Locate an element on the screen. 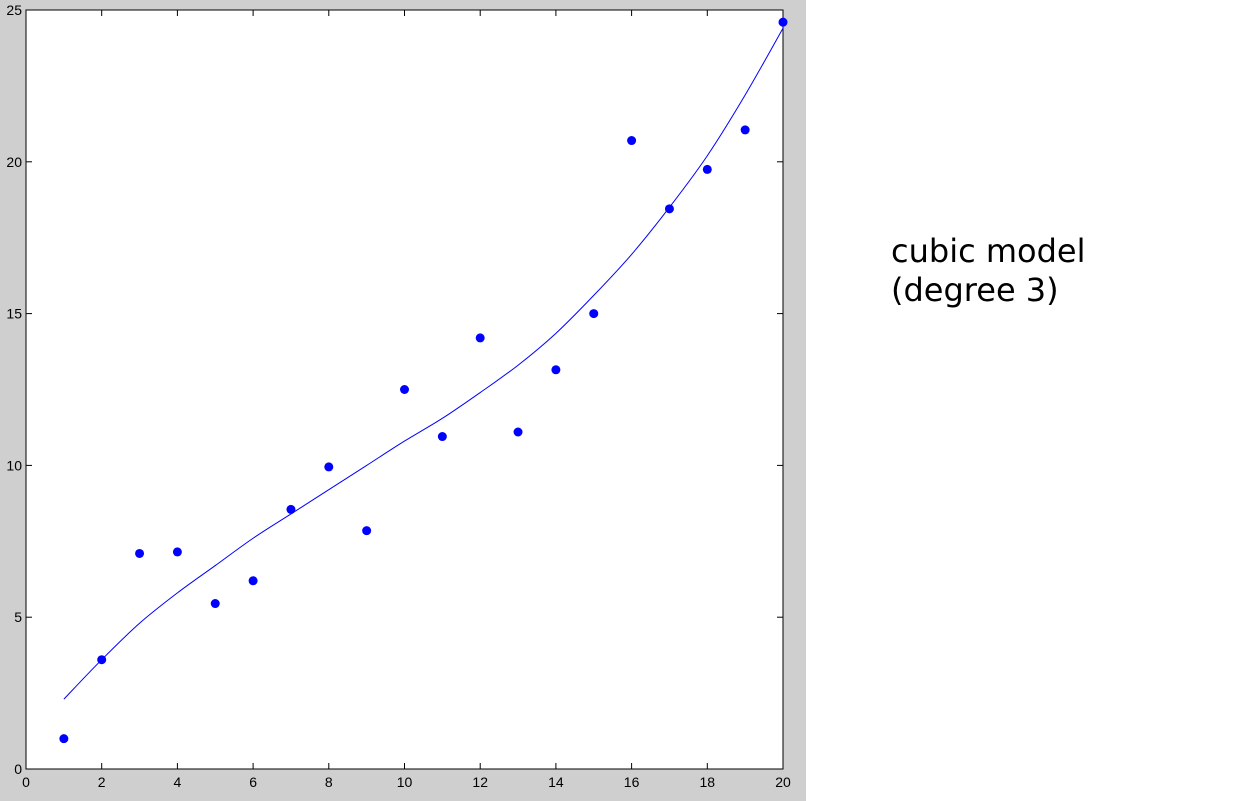 The width and height of the screenshot is (1250, 801). caption-line-2: (degree 3) is located at coordinates (975, 290).